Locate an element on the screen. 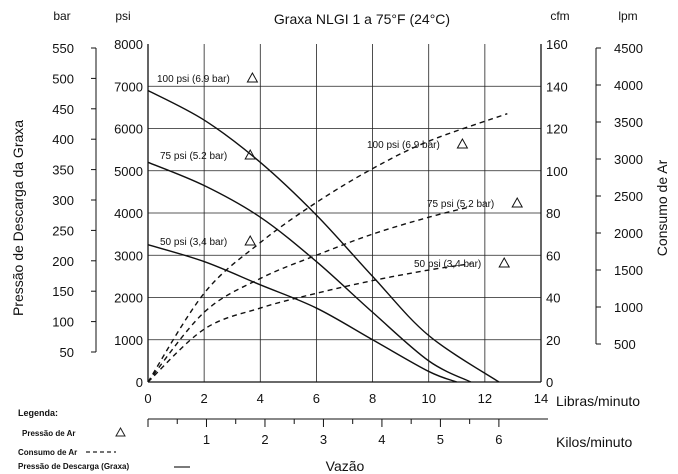 Image resolution: width=678 pixels, height=474 pixels. x-tick-label: 14 is located at coordinates (541, 398).